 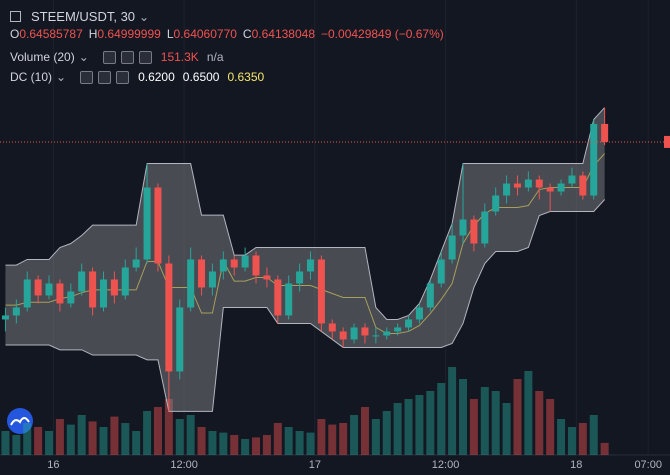 What do you see at coordinates (201, 77) in the screenshot?
I see `indicator-value: 0.6500` at bounding box center [201, 77].